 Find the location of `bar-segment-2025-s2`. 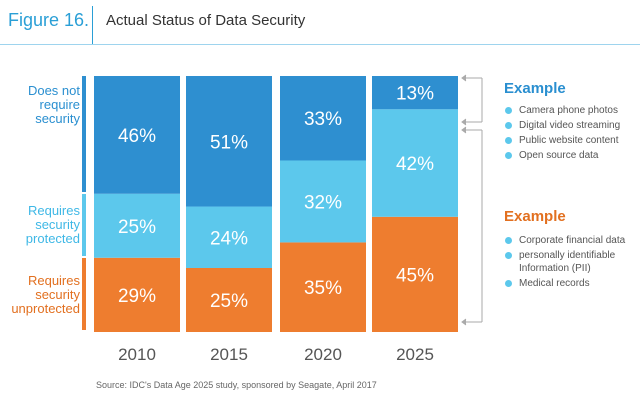

bar-segment-2025-s2 is located at coordinates (415, 93).